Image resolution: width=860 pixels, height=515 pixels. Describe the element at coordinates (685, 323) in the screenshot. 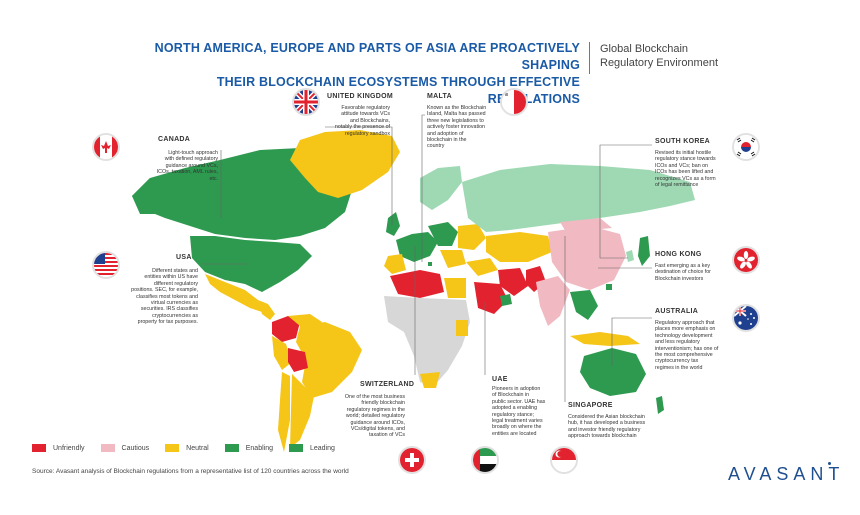

I see `description-line: Regulatory approach that` at that location.